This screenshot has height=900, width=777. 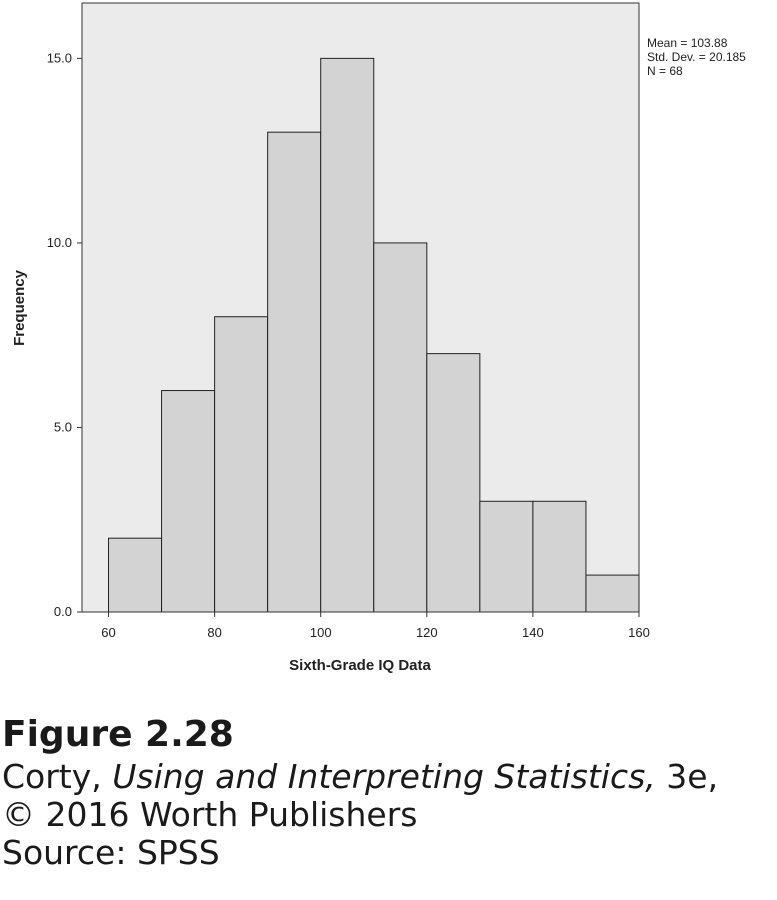 I want to click on y-tick-label: 10.0, so click(x=59, y=242).